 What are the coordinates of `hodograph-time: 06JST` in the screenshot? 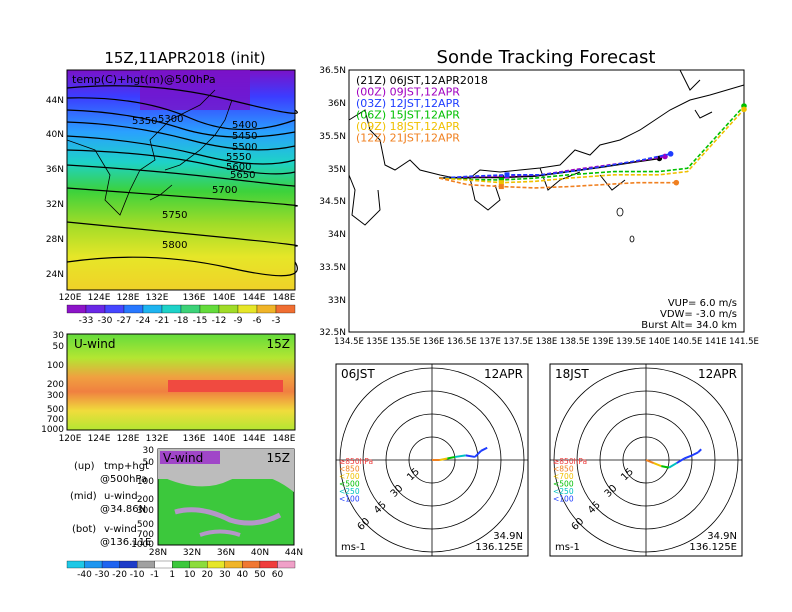 It's located at (358, 374).